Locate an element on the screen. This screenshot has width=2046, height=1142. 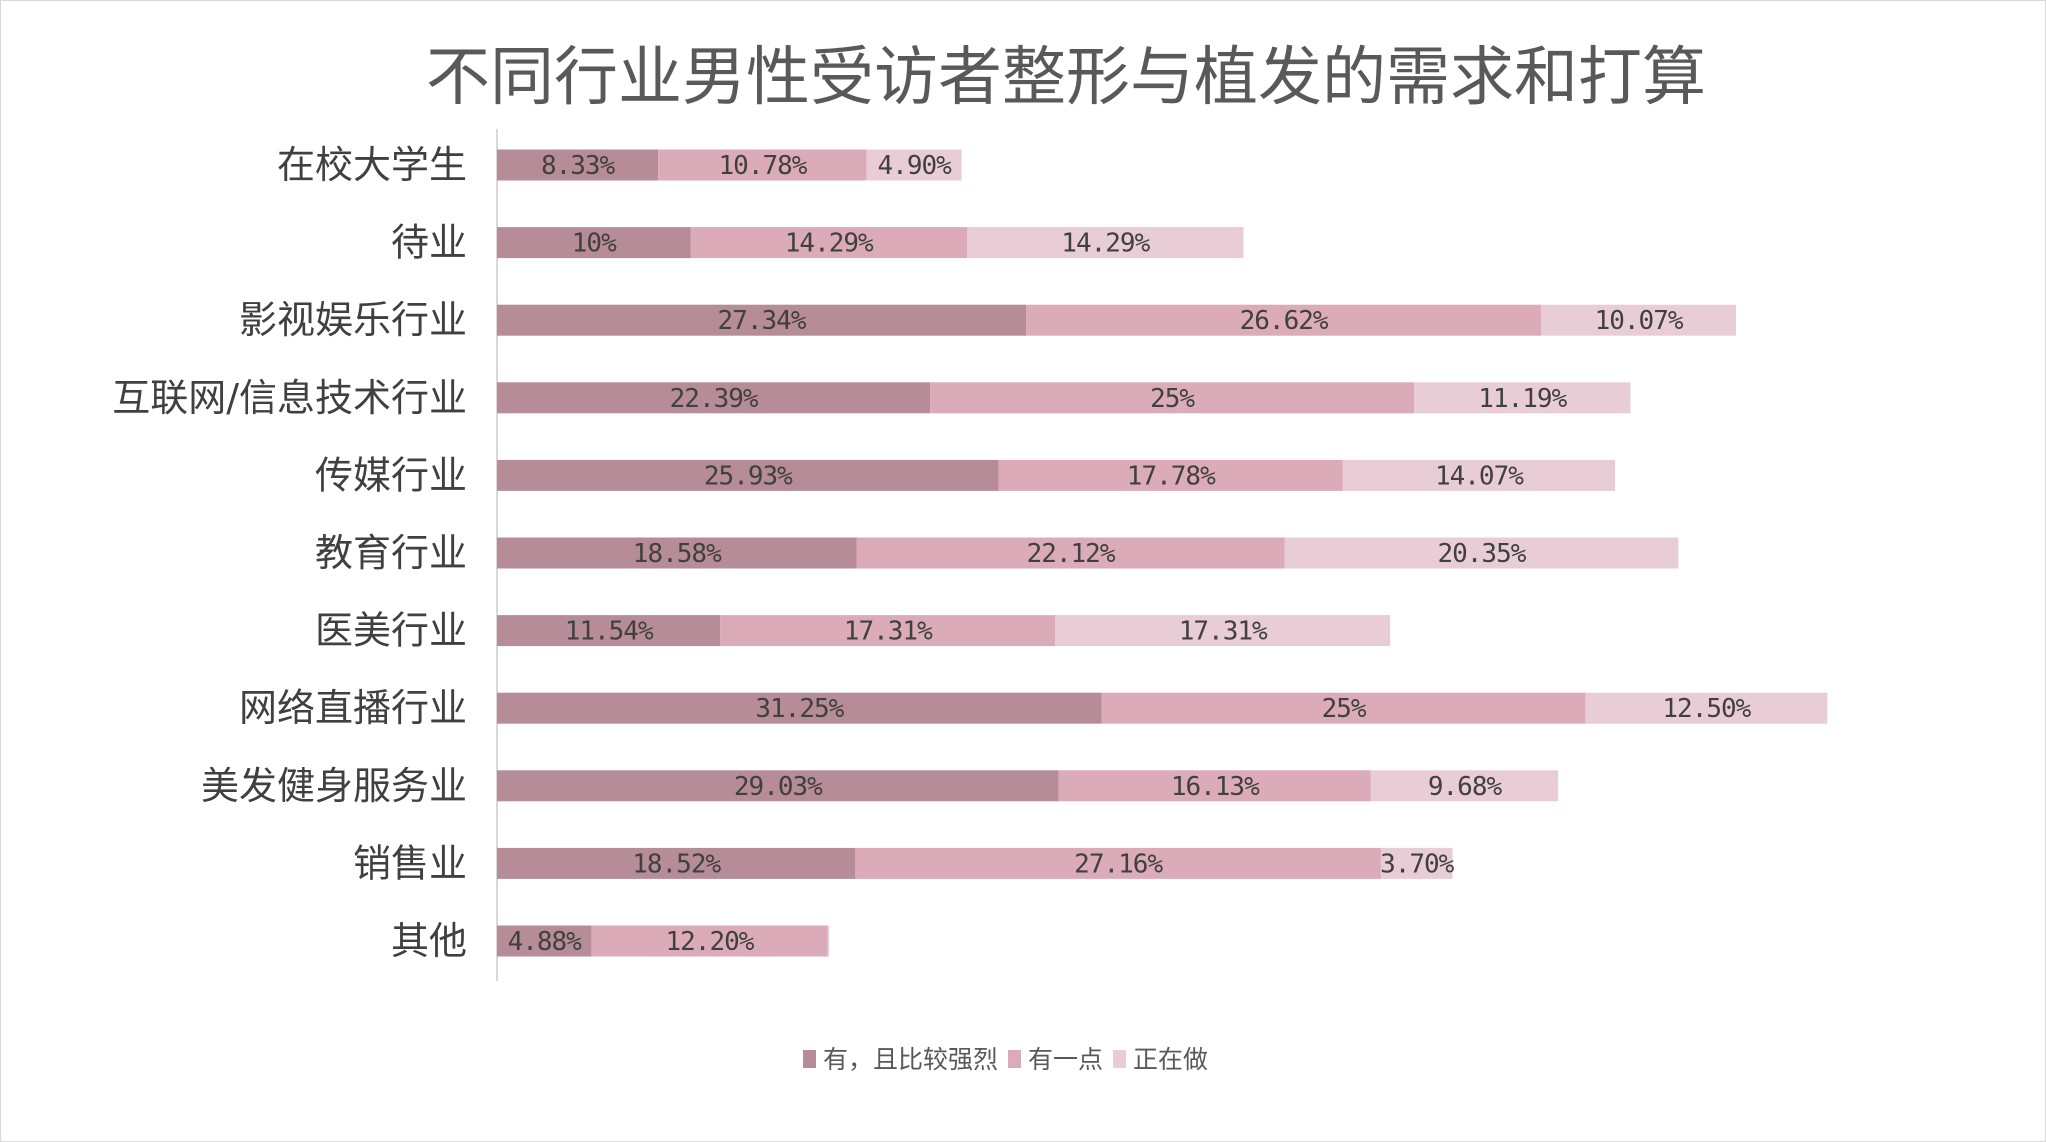
data-label: 31.25% is located at coordinates (799, 709).